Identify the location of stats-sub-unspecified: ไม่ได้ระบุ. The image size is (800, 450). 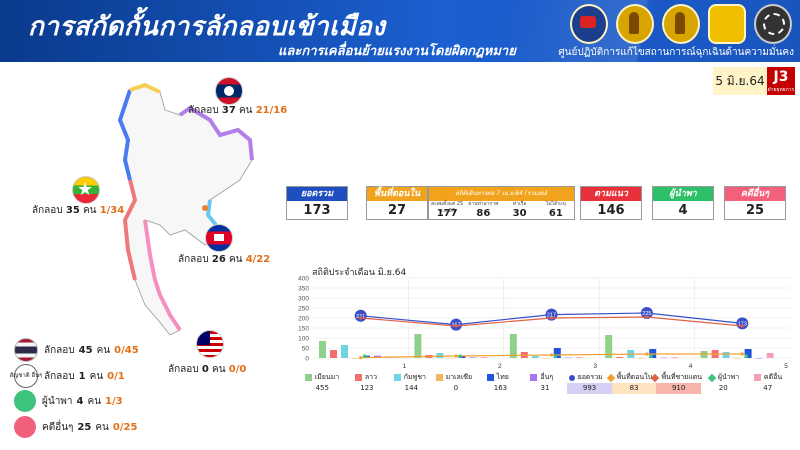
(555, 204).